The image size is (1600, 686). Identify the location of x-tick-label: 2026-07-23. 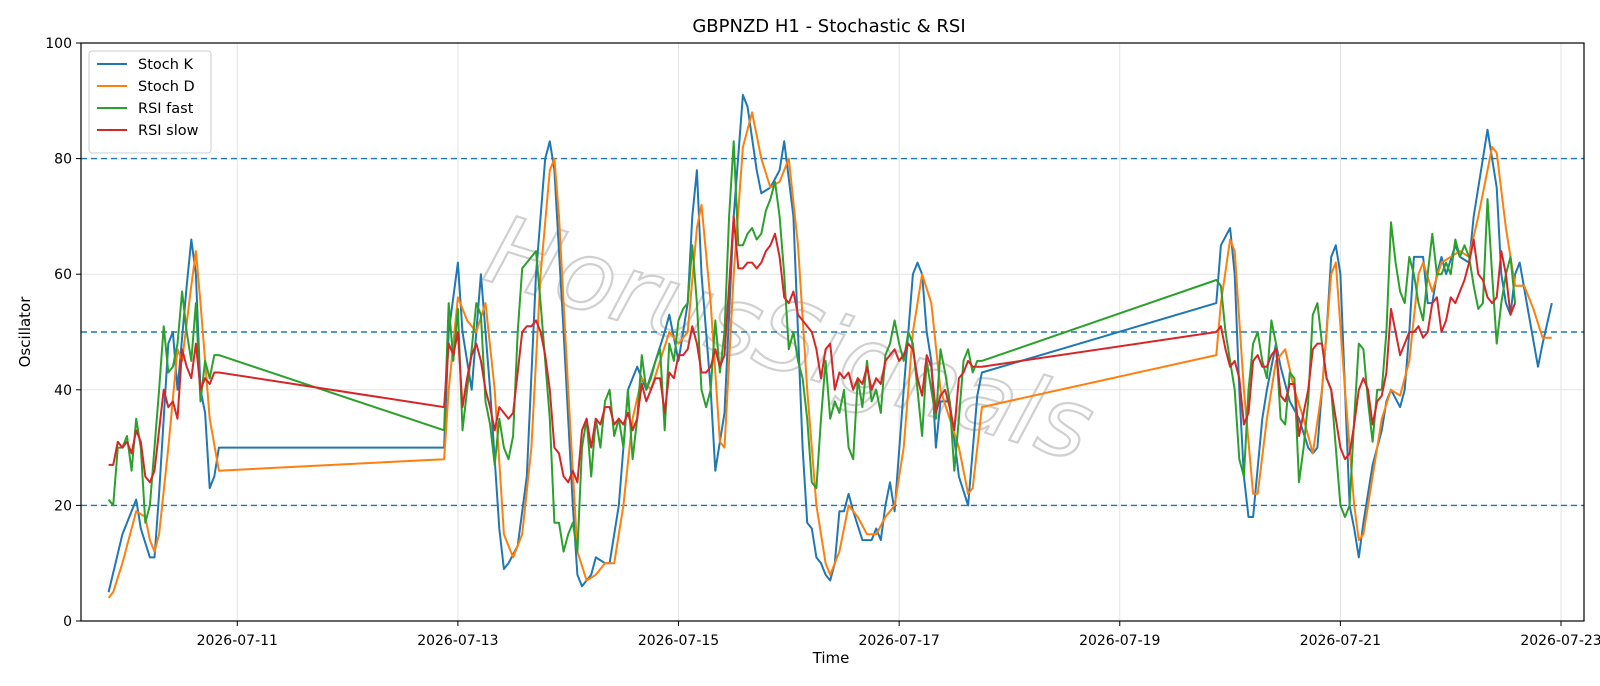
(1560, 641).